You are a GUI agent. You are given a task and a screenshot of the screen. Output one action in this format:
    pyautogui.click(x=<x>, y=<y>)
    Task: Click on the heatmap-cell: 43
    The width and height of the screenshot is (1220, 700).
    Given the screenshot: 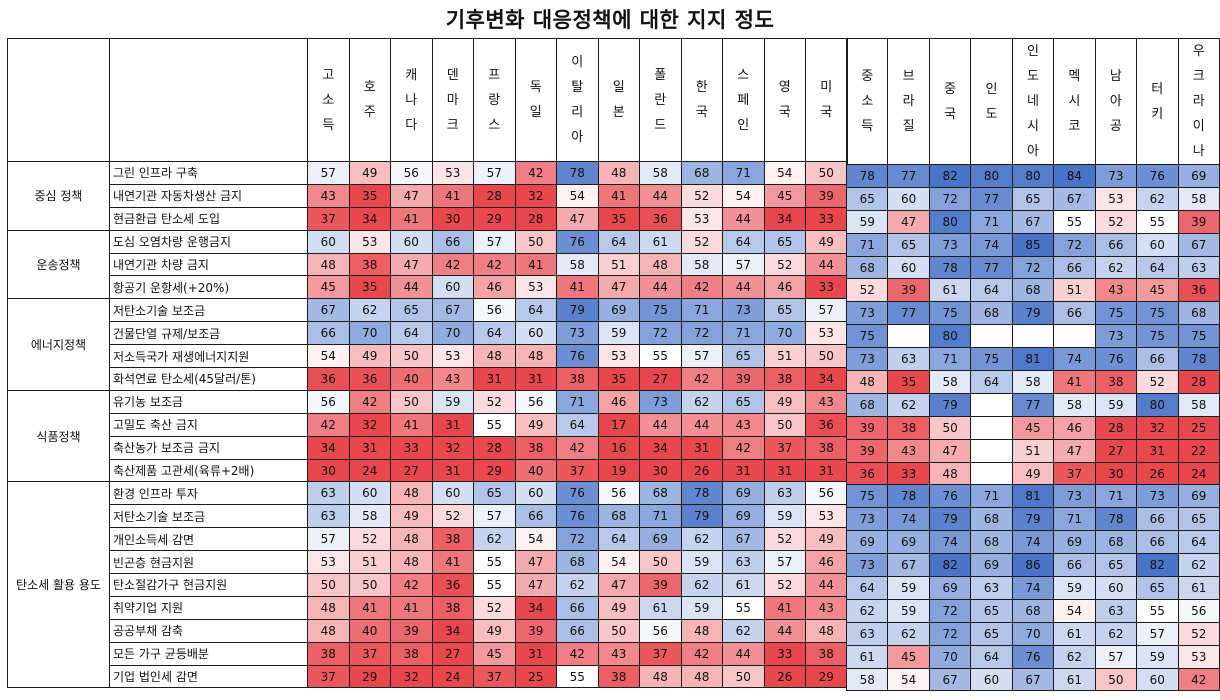 What is the action you would take?
    pyautogui.click(x=826, y=607)
    